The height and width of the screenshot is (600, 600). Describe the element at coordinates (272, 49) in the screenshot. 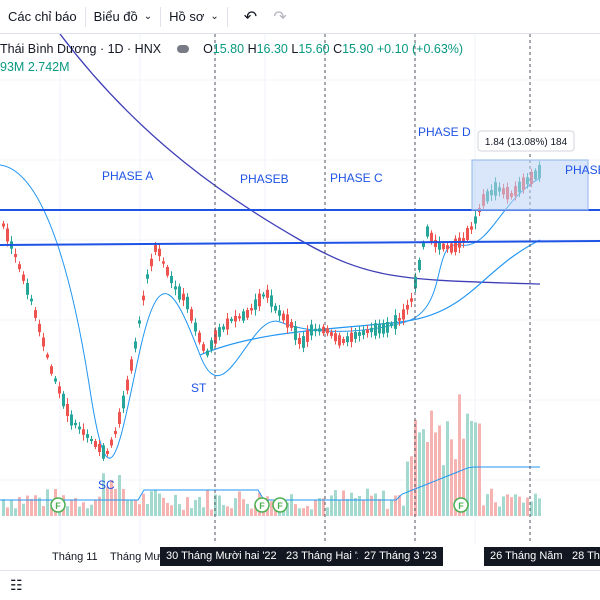

I see `high-value: 16.30` at that location.